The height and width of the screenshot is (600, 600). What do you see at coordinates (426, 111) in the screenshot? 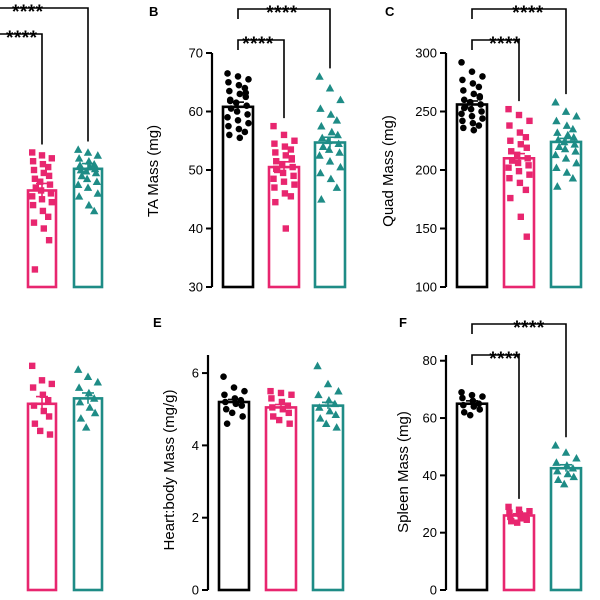
I see `panel-c-y-tick-label: 250` at bounding box center [426, 111].